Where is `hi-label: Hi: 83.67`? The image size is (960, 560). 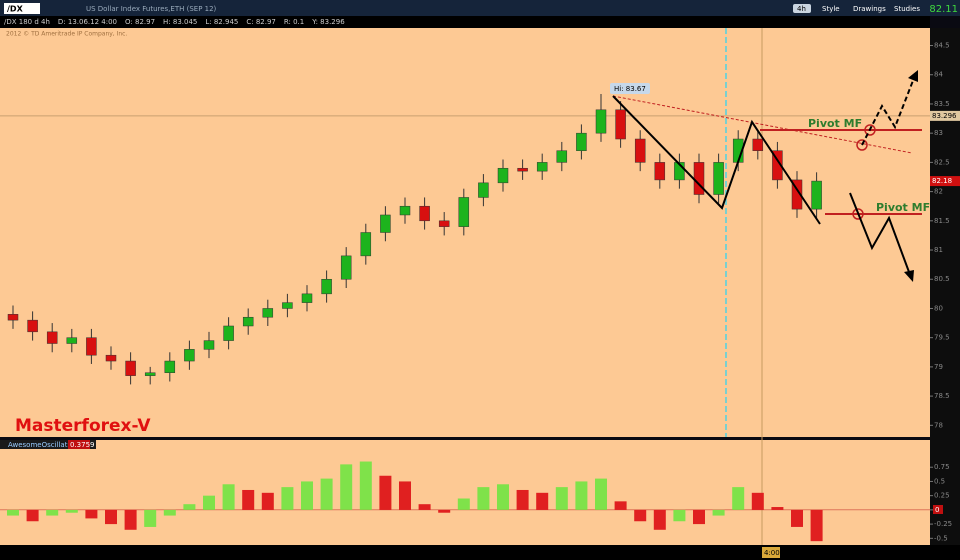 hi-label: Hi: 83.67 is located at coordinates (630, 89).